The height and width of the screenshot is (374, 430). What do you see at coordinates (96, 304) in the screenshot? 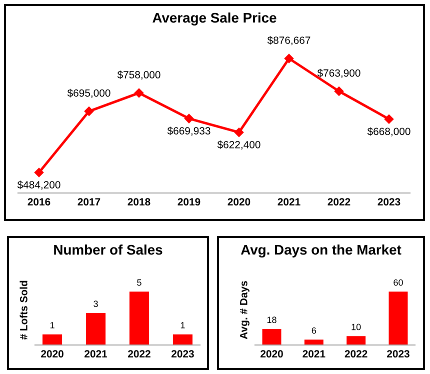
I see `data-label: 3` at bounding box center [96, 304].